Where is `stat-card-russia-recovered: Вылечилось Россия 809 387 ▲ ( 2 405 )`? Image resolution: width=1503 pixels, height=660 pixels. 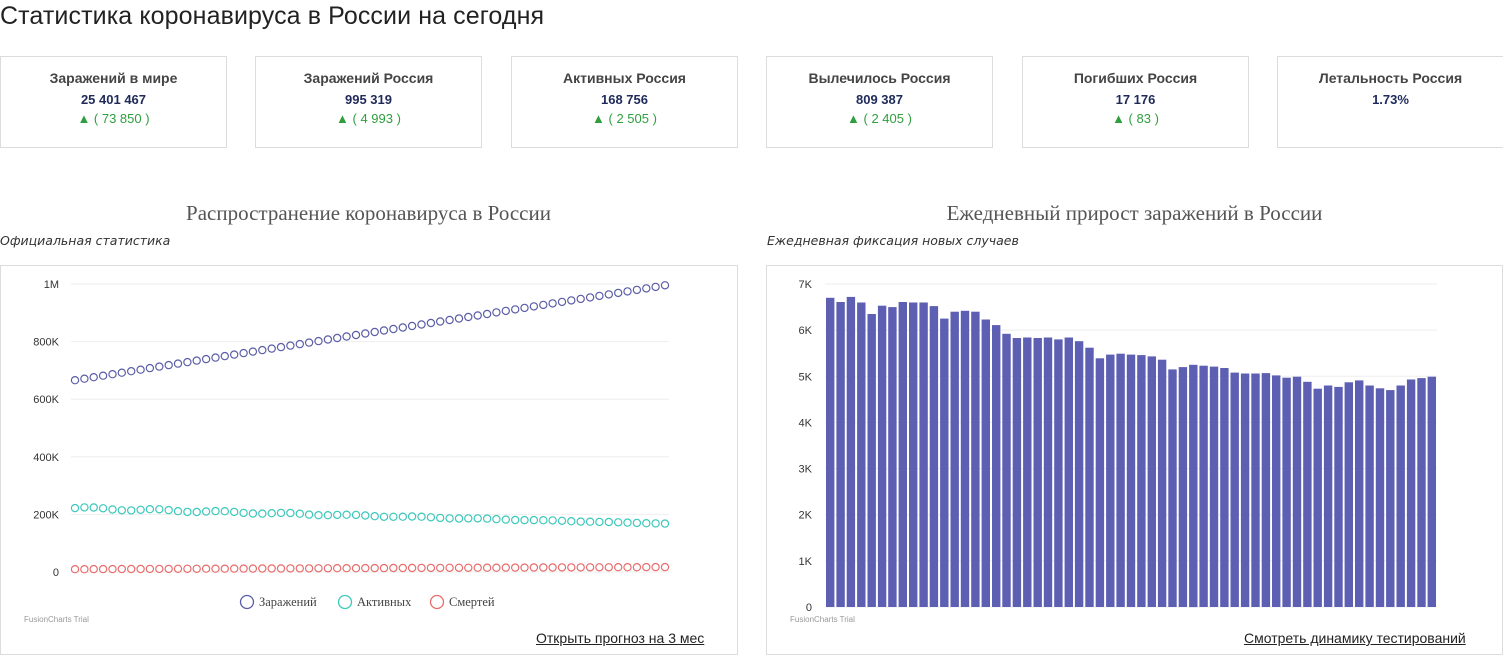
stat-card-russia-recovered: Вылечилось Россия 809 387 ▲ ( 2 405 ) is located at coordinates (879, 102).